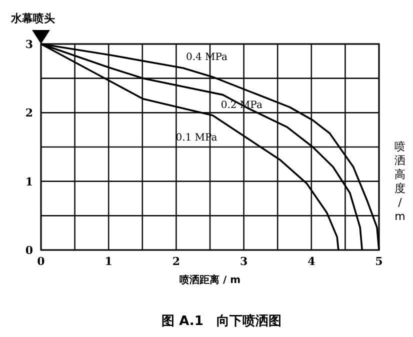 The height and width of the screenshot is (337, 413). What do you see at coordinates (29, 44) in the screenshot?
I see `y-tick-label: 3` at bounding box center [29, 44].